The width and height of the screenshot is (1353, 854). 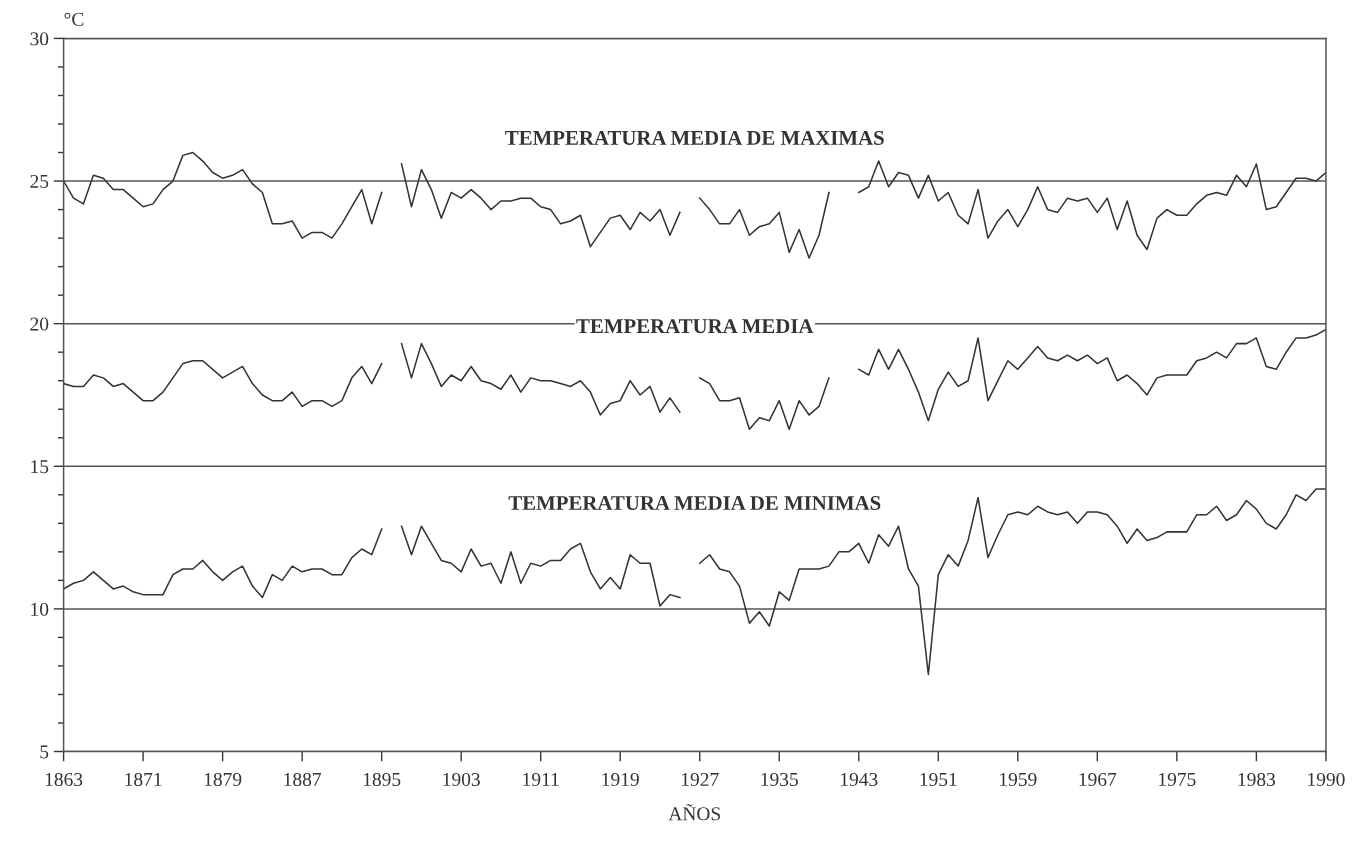 I want to click on x-tick-label: 1871, so click(x=143, y=779).